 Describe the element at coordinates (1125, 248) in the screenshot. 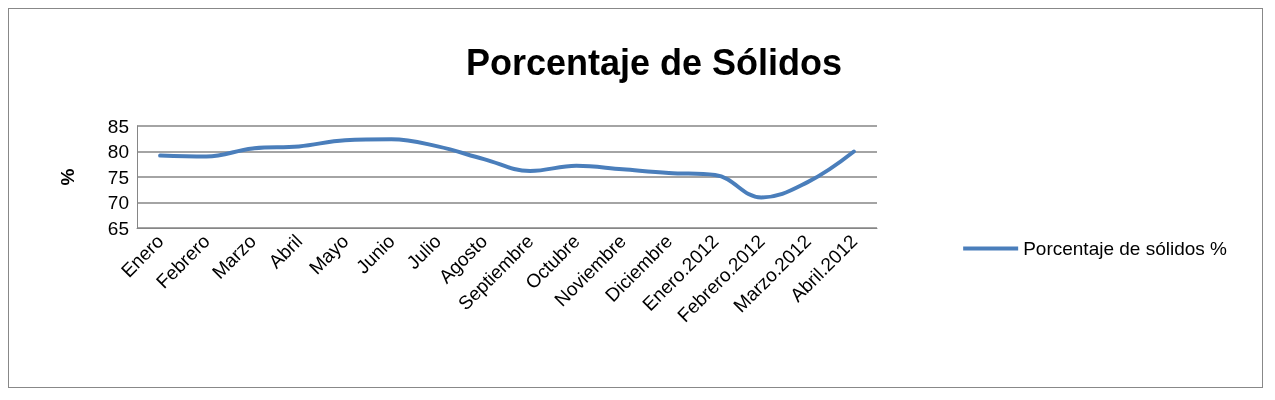

I see `legend-label: Porcentaje de sólidos %` at that location.